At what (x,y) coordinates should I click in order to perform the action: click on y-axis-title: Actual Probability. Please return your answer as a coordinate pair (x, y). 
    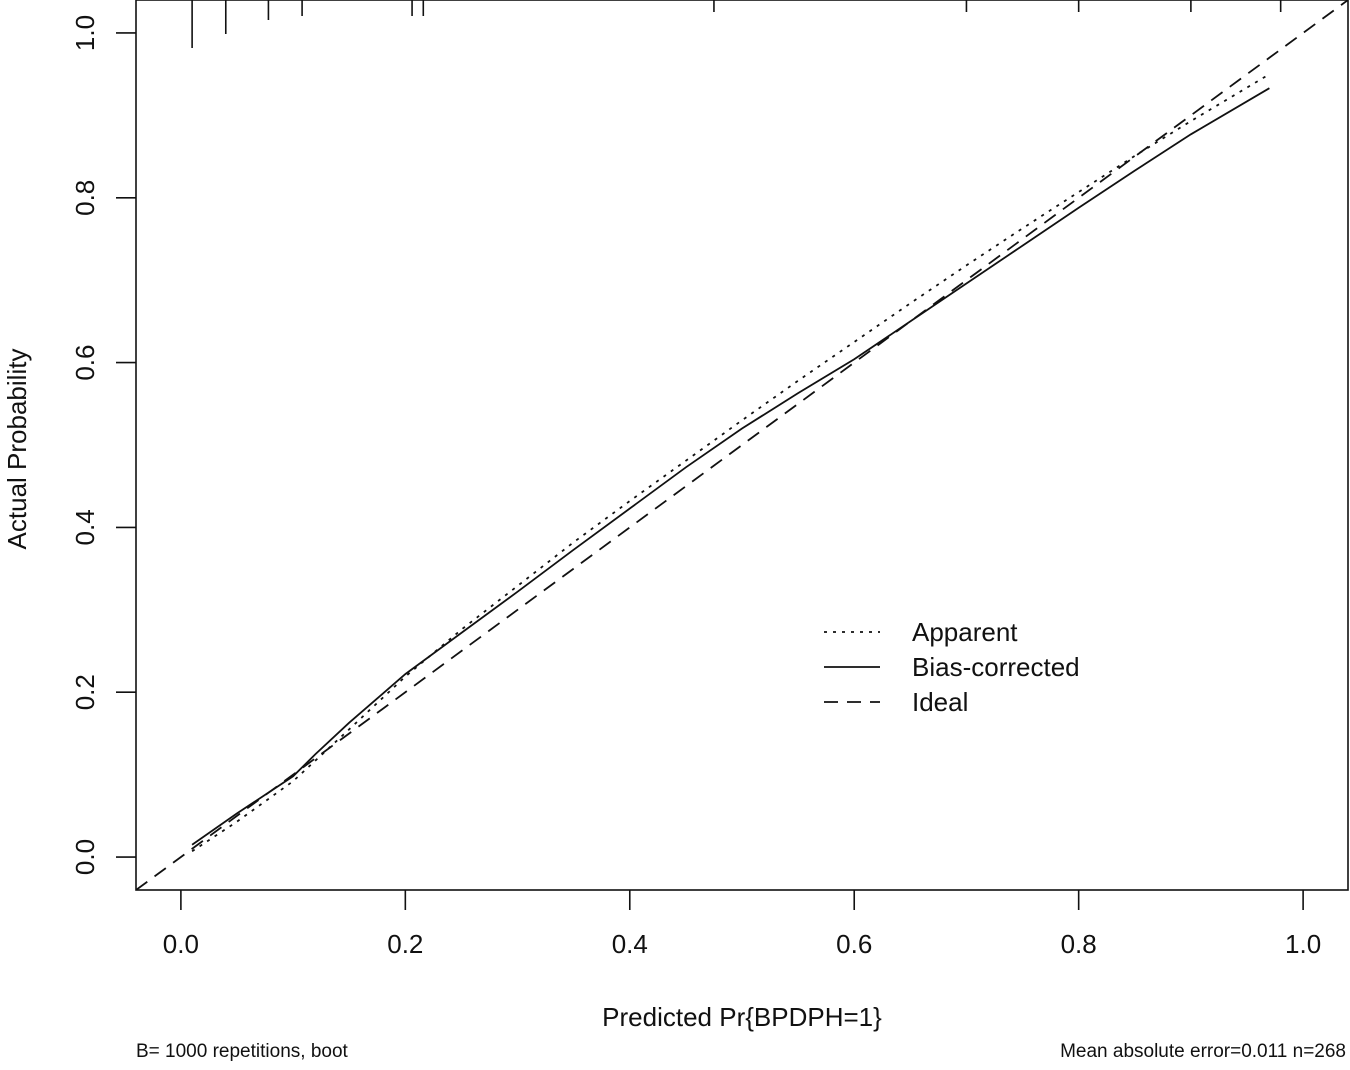
    Looking at the image, I should click on (17, 449).